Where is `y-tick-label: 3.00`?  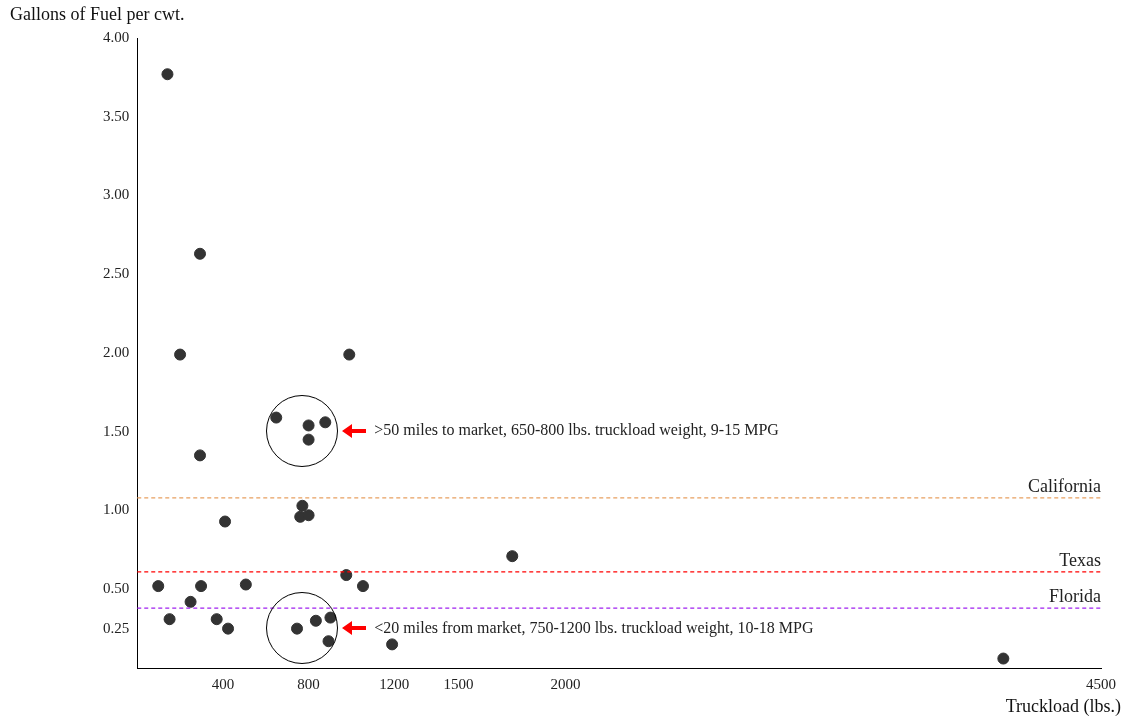 y-tick-label: 3.00 is located at coordinates (116, 194).